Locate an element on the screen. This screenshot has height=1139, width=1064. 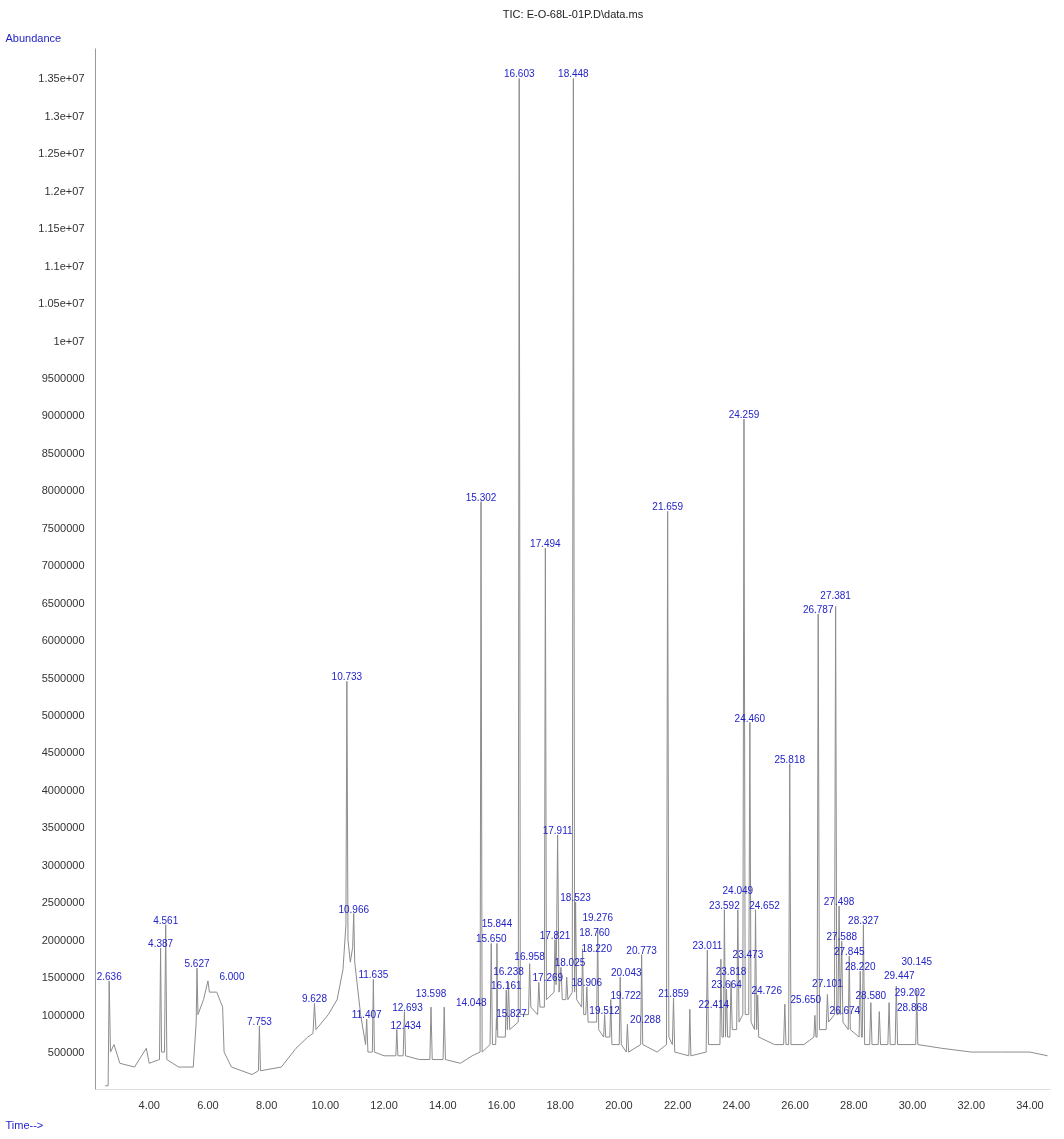
annotation: 6.000 is located at coordinates (232, 976).